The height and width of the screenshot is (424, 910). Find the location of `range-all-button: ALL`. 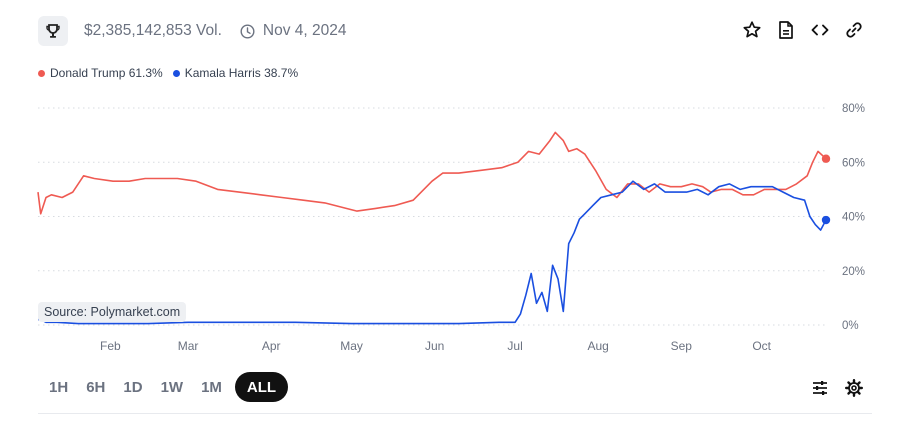

range-all-button: ALL is located at coordinates (261, 387).